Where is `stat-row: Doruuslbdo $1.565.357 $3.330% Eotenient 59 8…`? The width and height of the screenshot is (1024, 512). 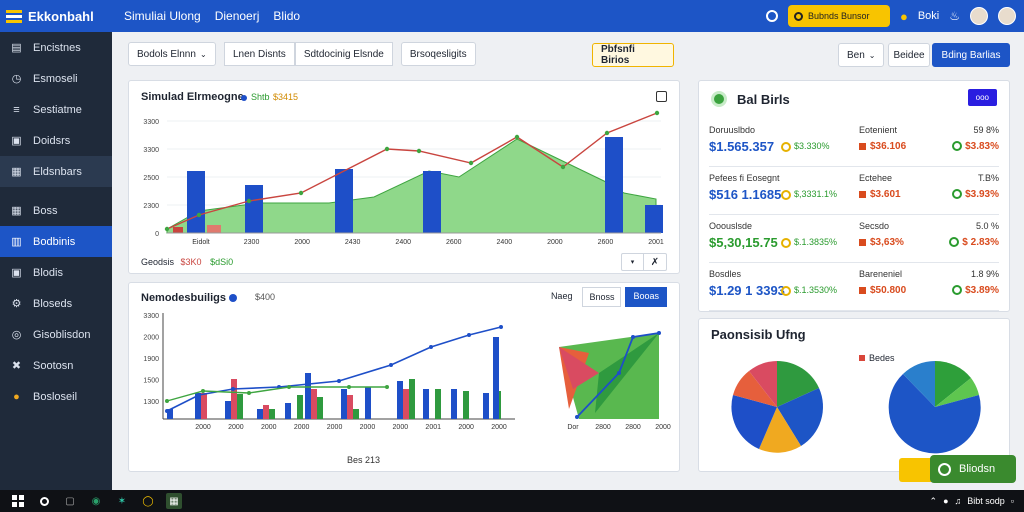
stat-row: Doruuslbdo $1.565.357 $3.330% Eotenient 59 8… is located at coordinates (854, 143).